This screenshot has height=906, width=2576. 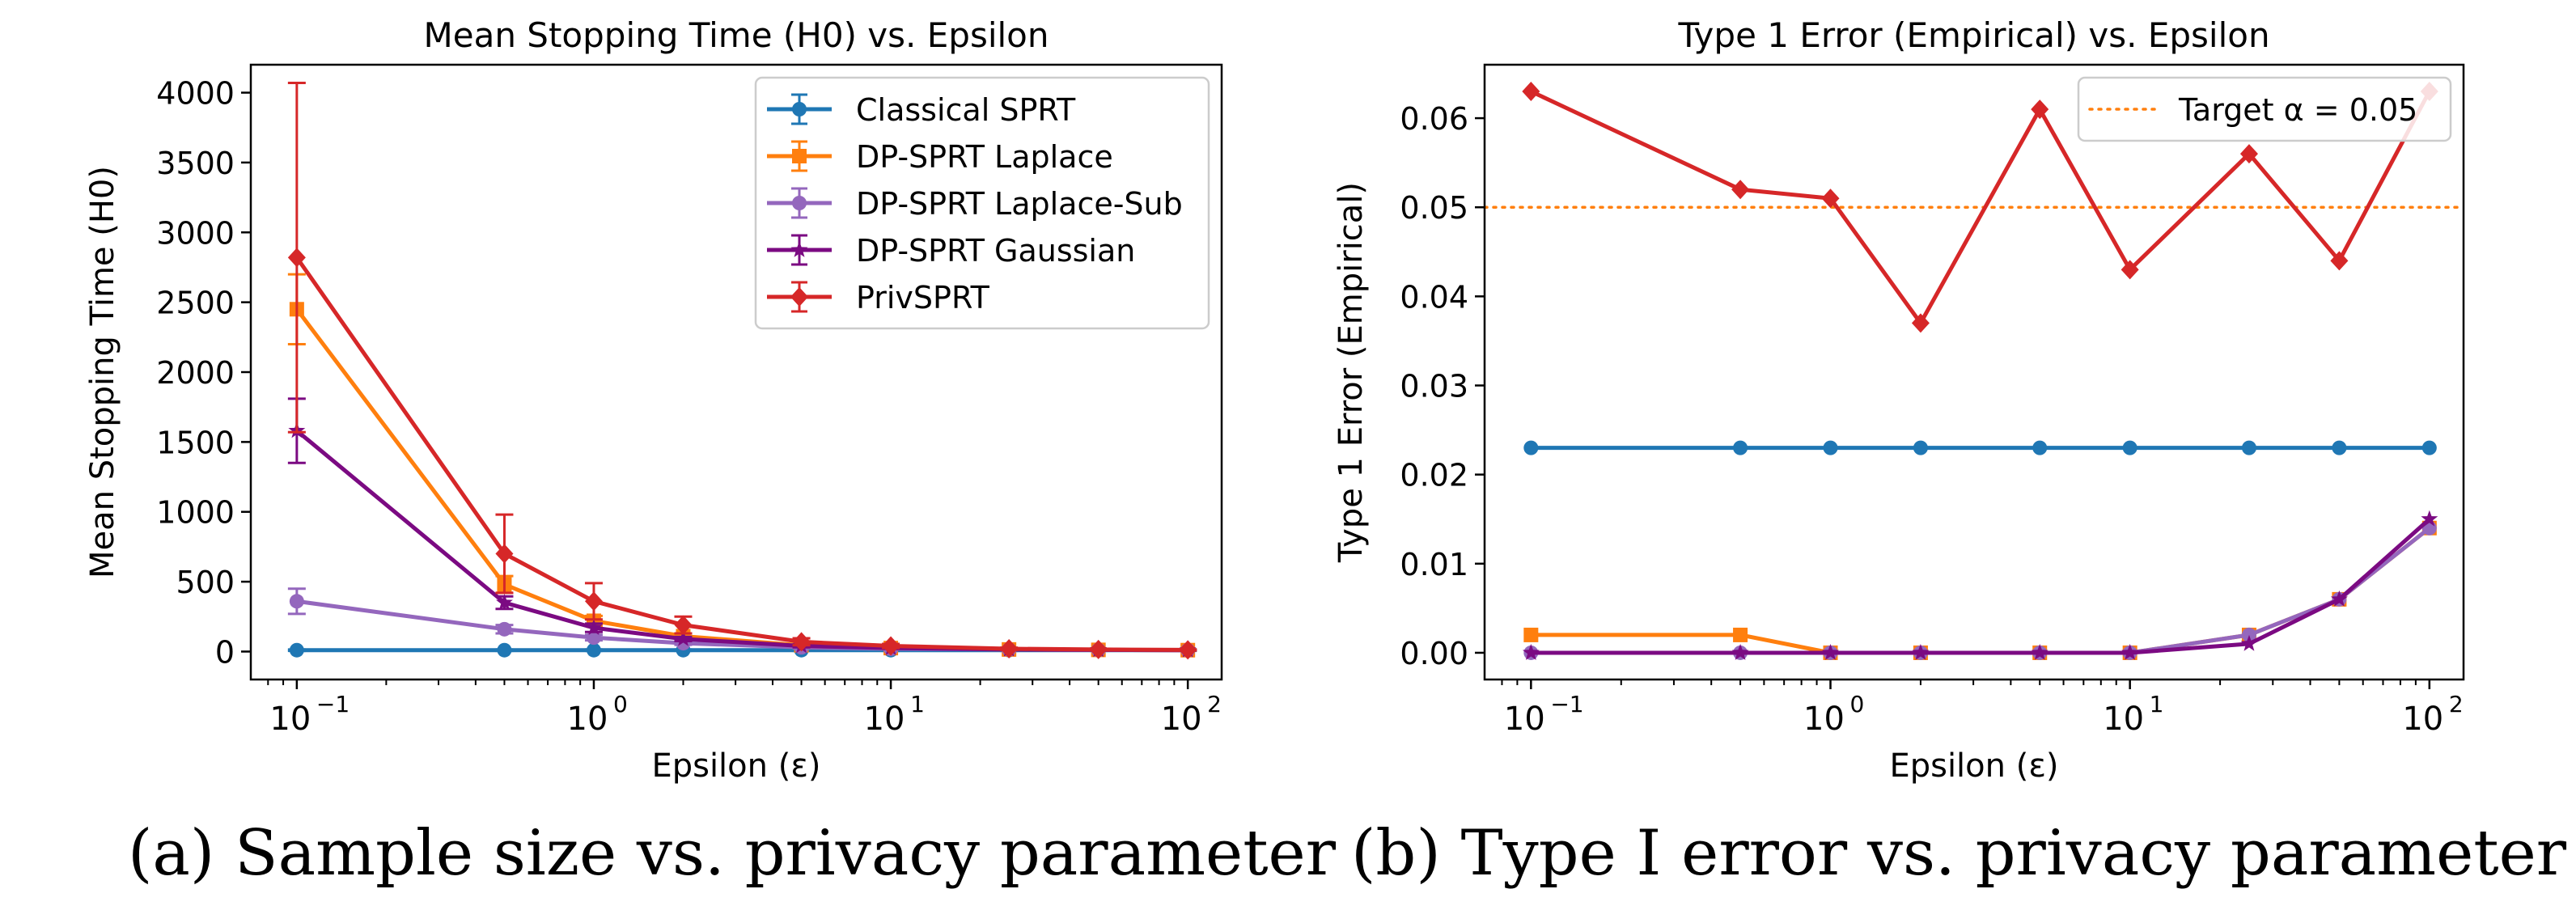 I want to click on chart-a-series-line, so click(x=741, y=480).